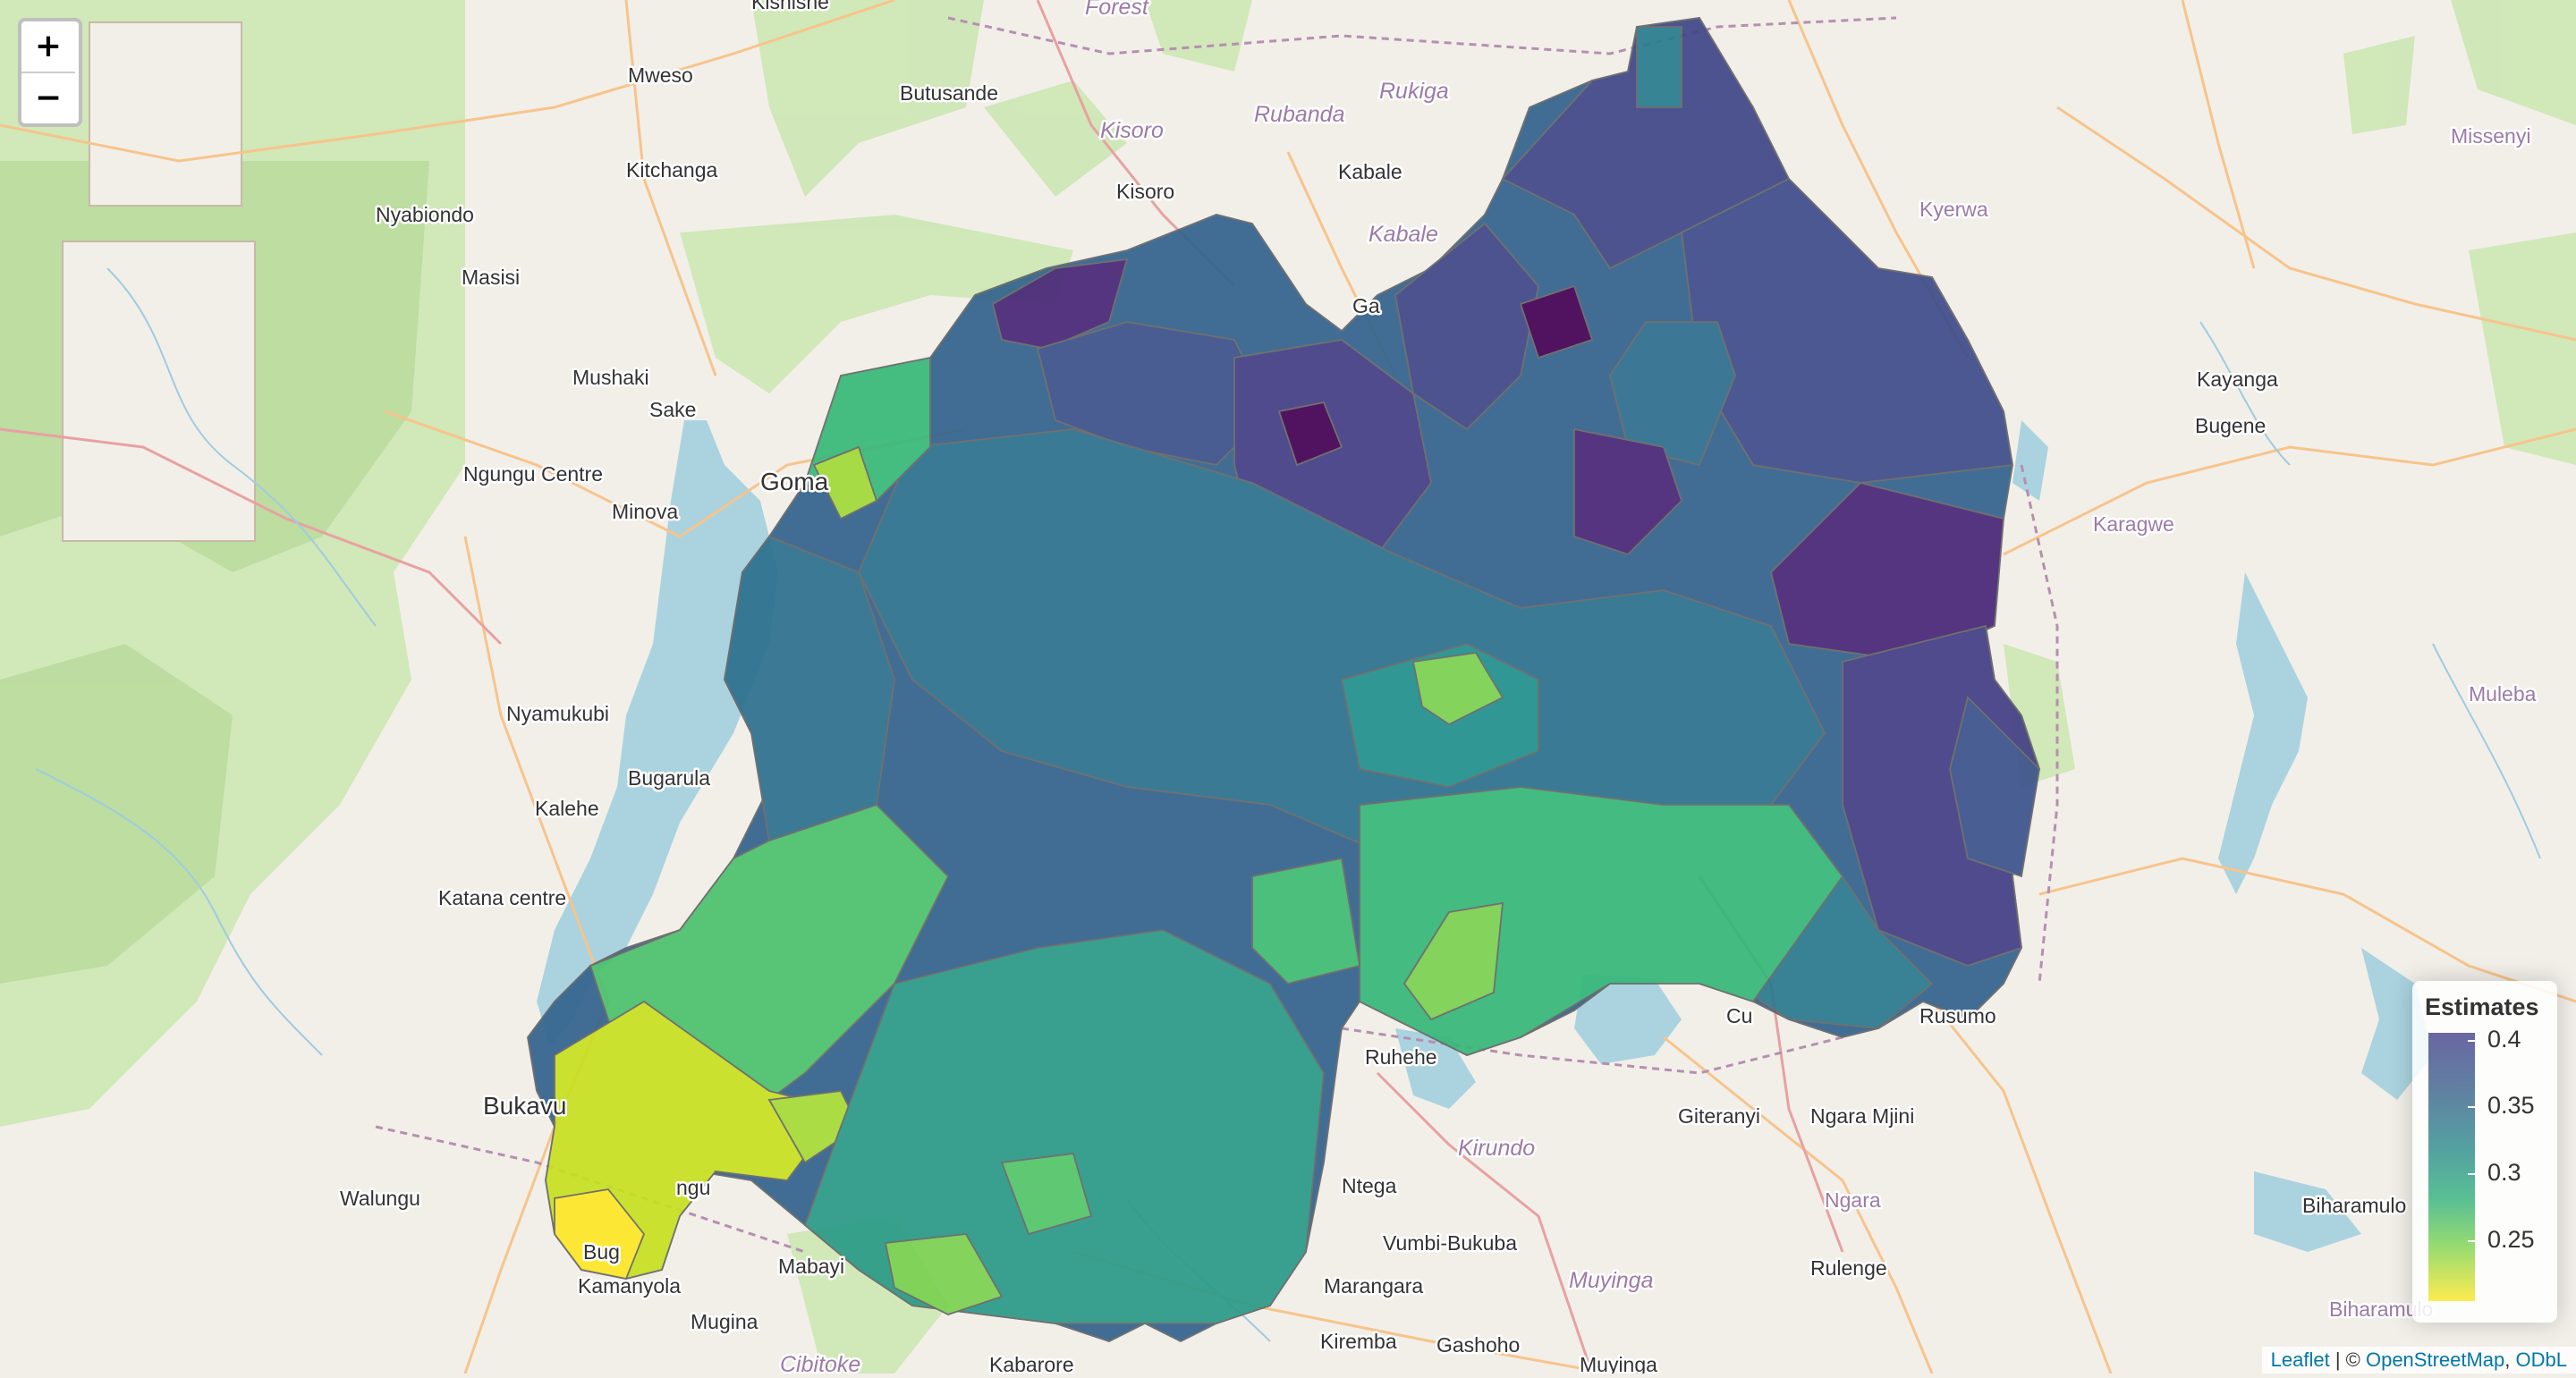 This screenshot has height=1378, width=2576. I want to click on legend-title: Estimates, so click(2482, 1006).